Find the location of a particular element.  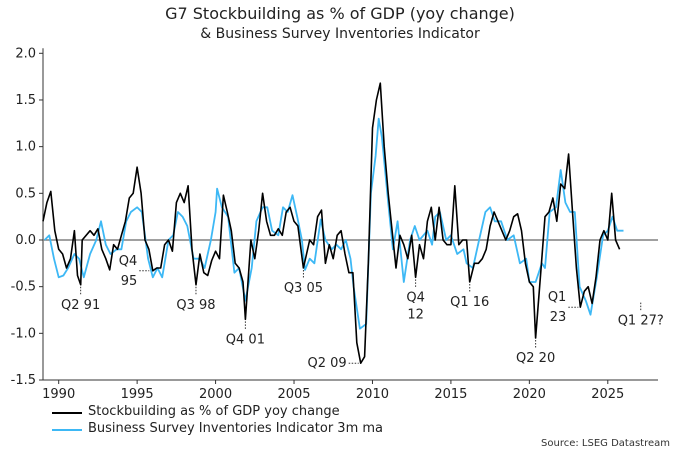

annotation-label: Q1 is located at coordinates (557, 297).